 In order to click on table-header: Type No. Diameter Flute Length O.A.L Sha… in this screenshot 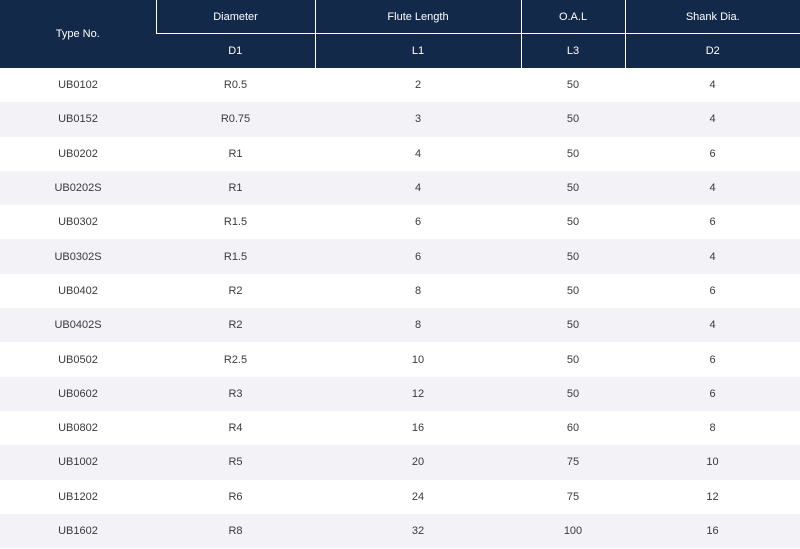, I will do `click(400, 34)`.